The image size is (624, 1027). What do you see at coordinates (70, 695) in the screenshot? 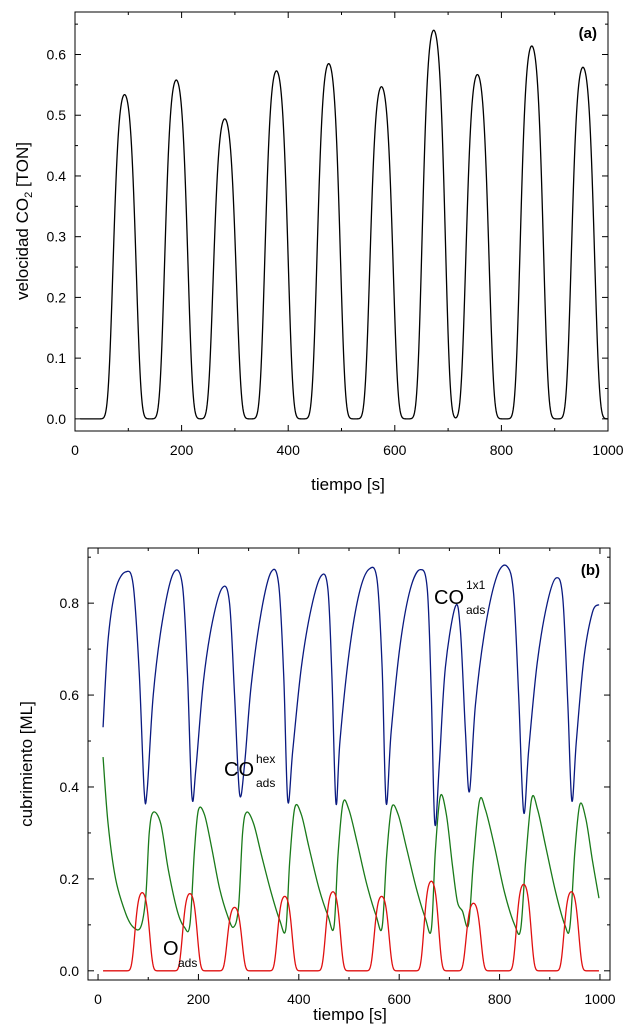
I see `y-tick-label-b: 0.6` at bounding box center [70, 695].